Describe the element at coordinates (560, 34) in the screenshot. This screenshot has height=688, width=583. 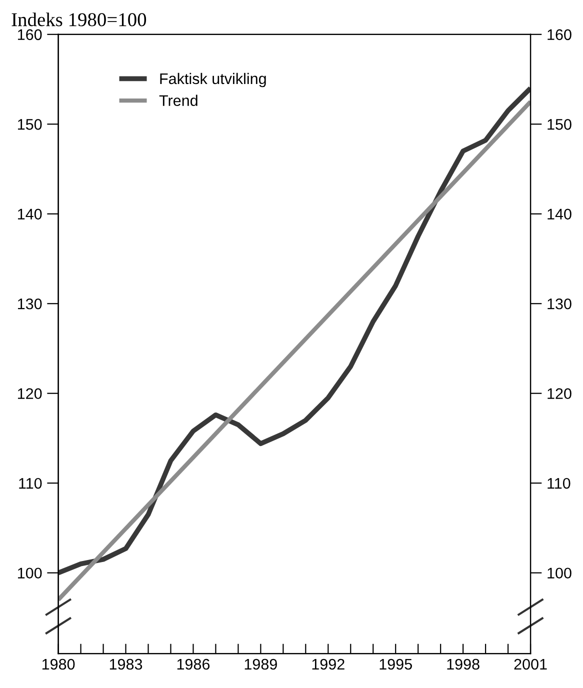
I see `y2-tick-label: 160` at that location.